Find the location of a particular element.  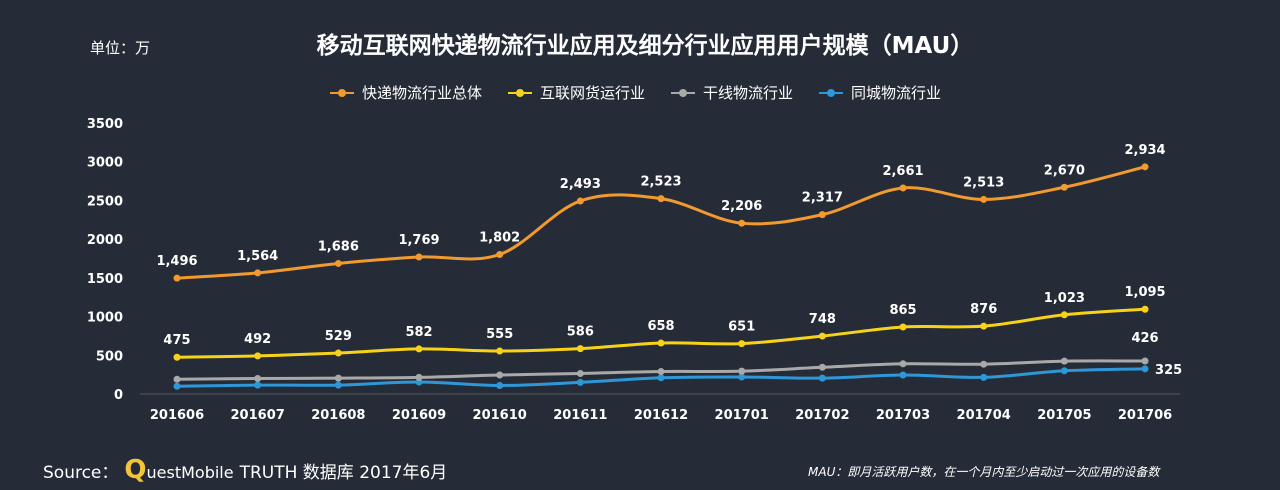

data-label: 1,686 is located at coordinates (338, 246).